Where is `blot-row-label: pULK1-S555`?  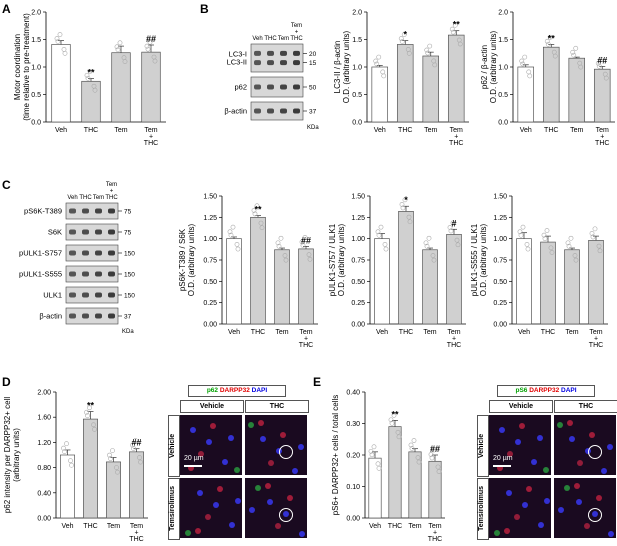
blot-row-label: pULK1-S555 is located at coordinates (40, 274).